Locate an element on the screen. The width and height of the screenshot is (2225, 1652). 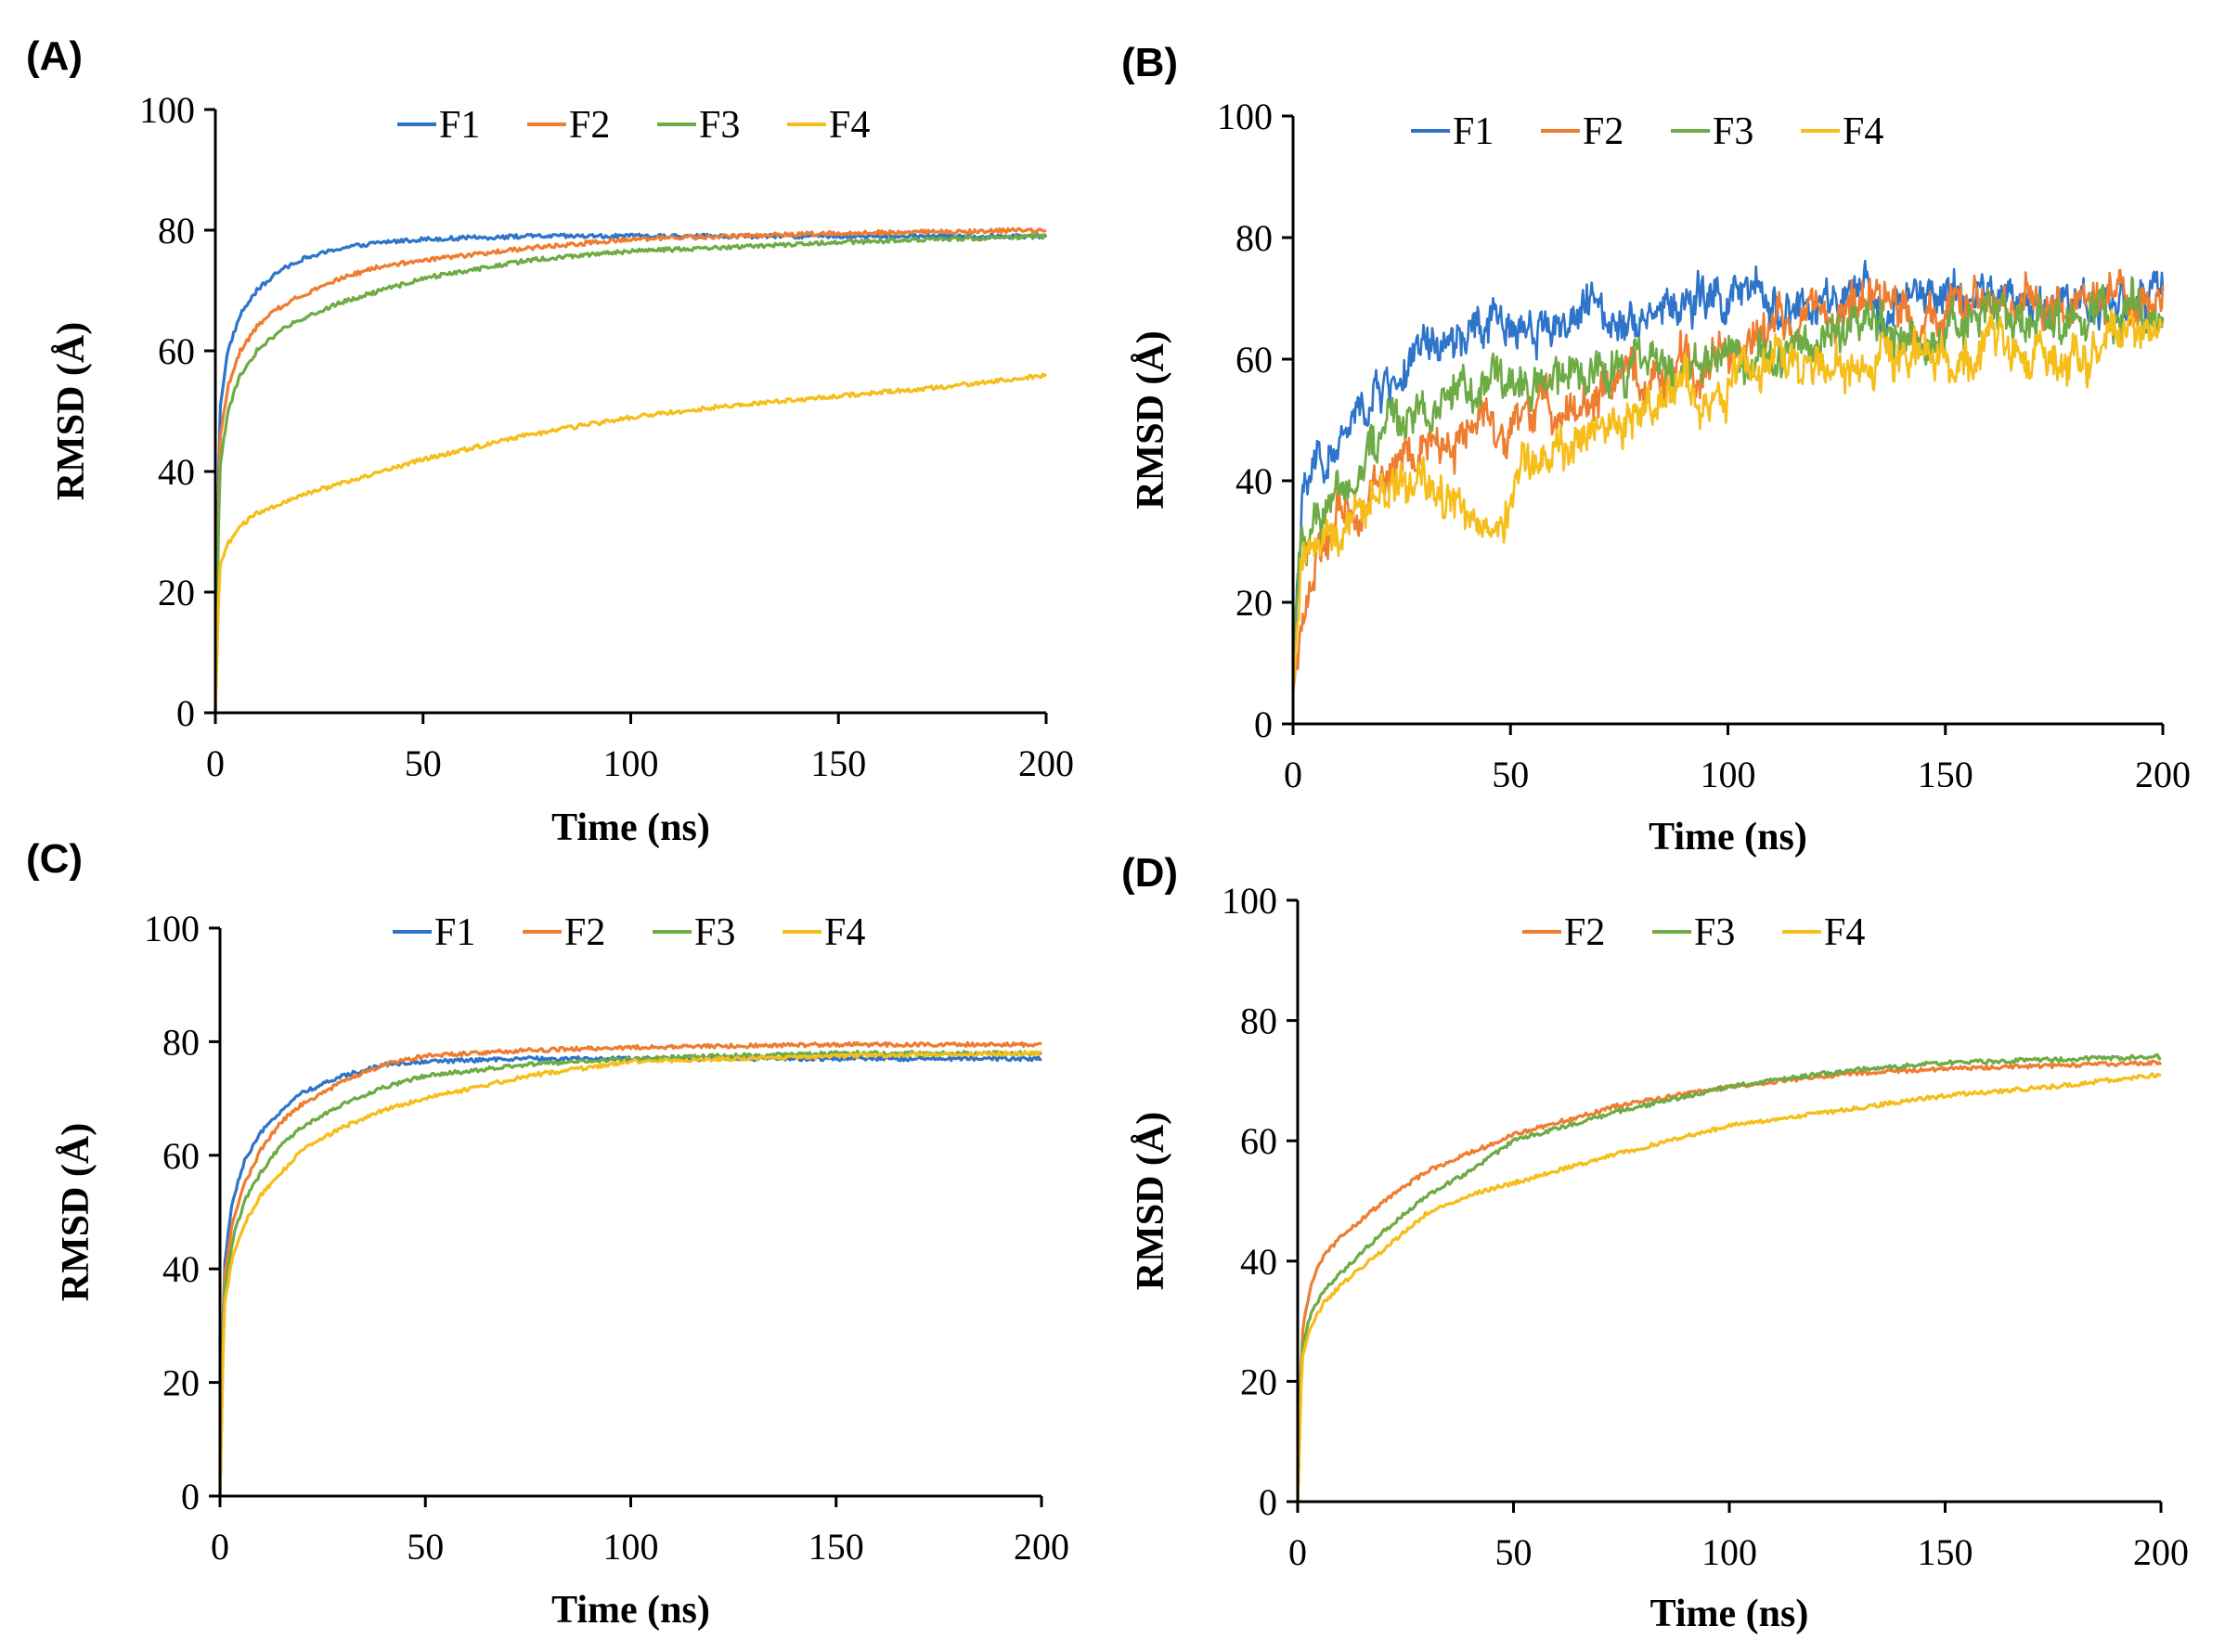
panel-label: (A) is located at coordinates (55, 56).